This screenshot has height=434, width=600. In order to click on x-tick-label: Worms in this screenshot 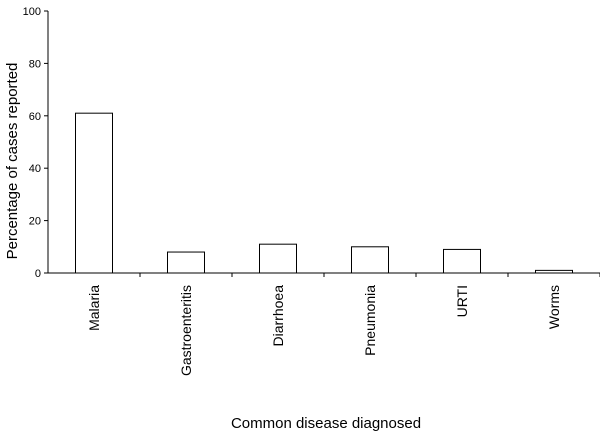, I will do `click(554, 307)`.